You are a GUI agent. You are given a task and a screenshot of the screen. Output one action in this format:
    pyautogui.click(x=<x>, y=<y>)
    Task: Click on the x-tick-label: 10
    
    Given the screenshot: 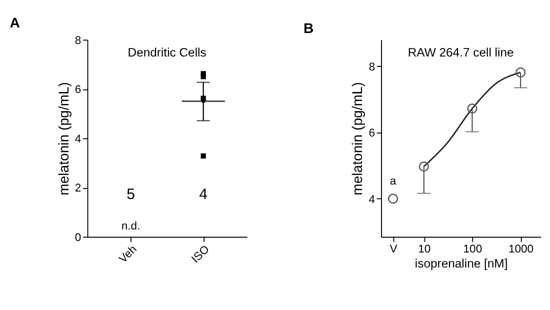 What is the action you would take?
    pyautogui.click(x=424, y=249)
    